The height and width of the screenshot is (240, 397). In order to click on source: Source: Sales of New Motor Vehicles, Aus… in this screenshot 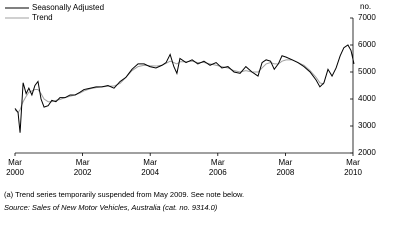, I will do `click(111, 207)`.